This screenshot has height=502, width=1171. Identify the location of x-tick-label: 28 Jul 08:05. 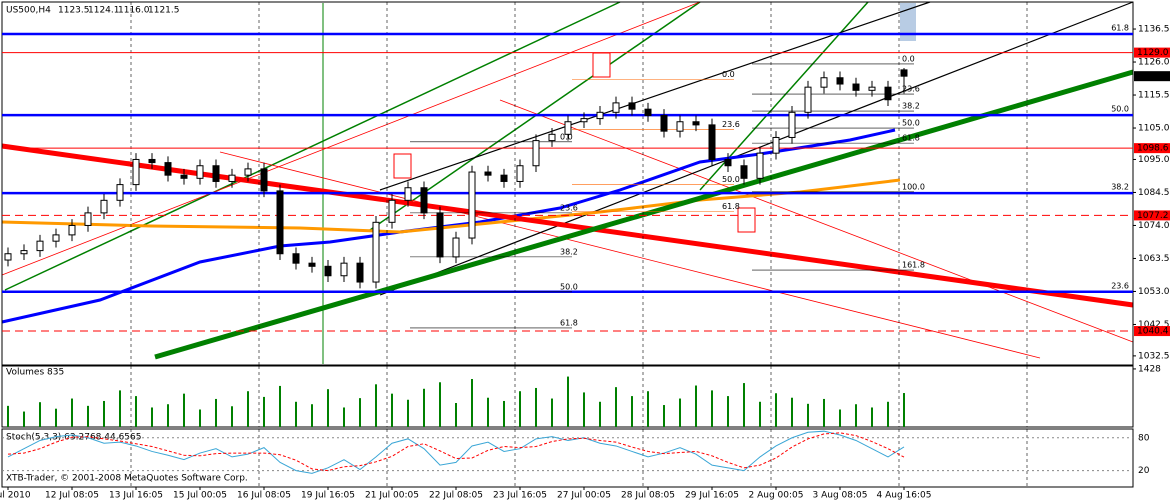
(648, 496).